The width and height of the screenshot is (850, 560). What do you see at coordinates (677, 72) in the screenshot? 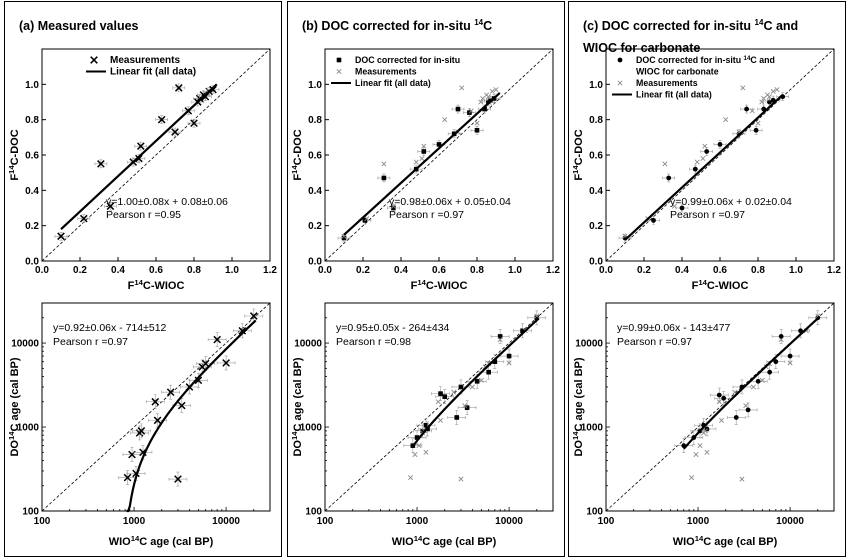
I see `legend-entry: WIOC for carbonate` at bounding box center [677, 72].